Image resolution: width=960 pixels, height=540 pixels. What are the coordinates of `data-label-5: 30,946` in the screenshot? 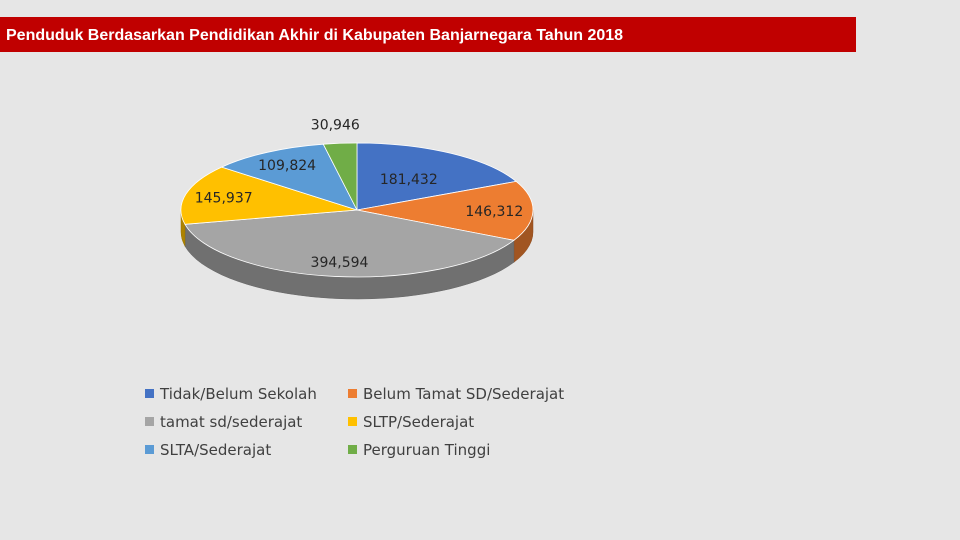 It's located at (335, 126).